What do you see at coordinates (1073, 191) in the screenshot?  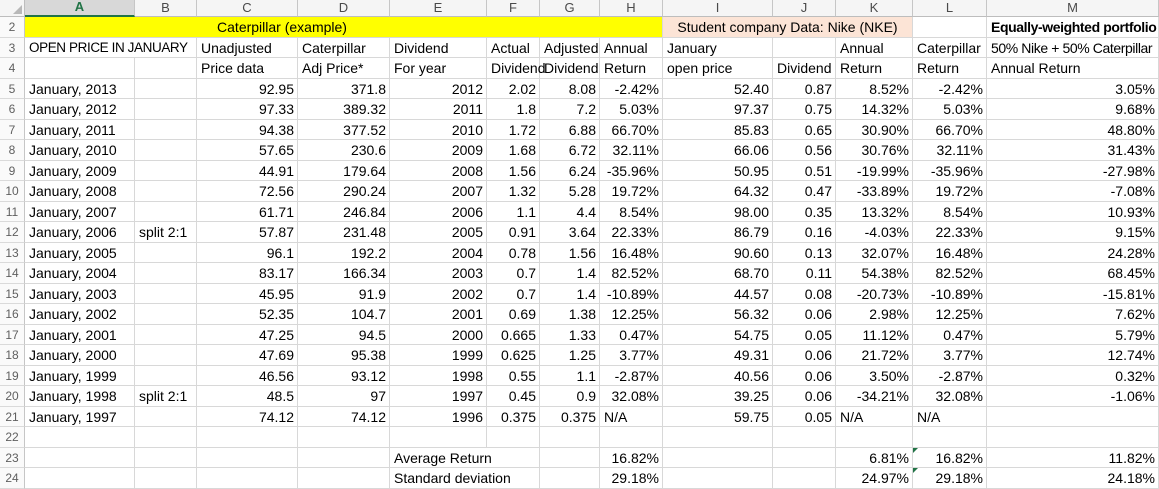 I see `cell-M10: -7.08%` at bounding box center [1073, 191].